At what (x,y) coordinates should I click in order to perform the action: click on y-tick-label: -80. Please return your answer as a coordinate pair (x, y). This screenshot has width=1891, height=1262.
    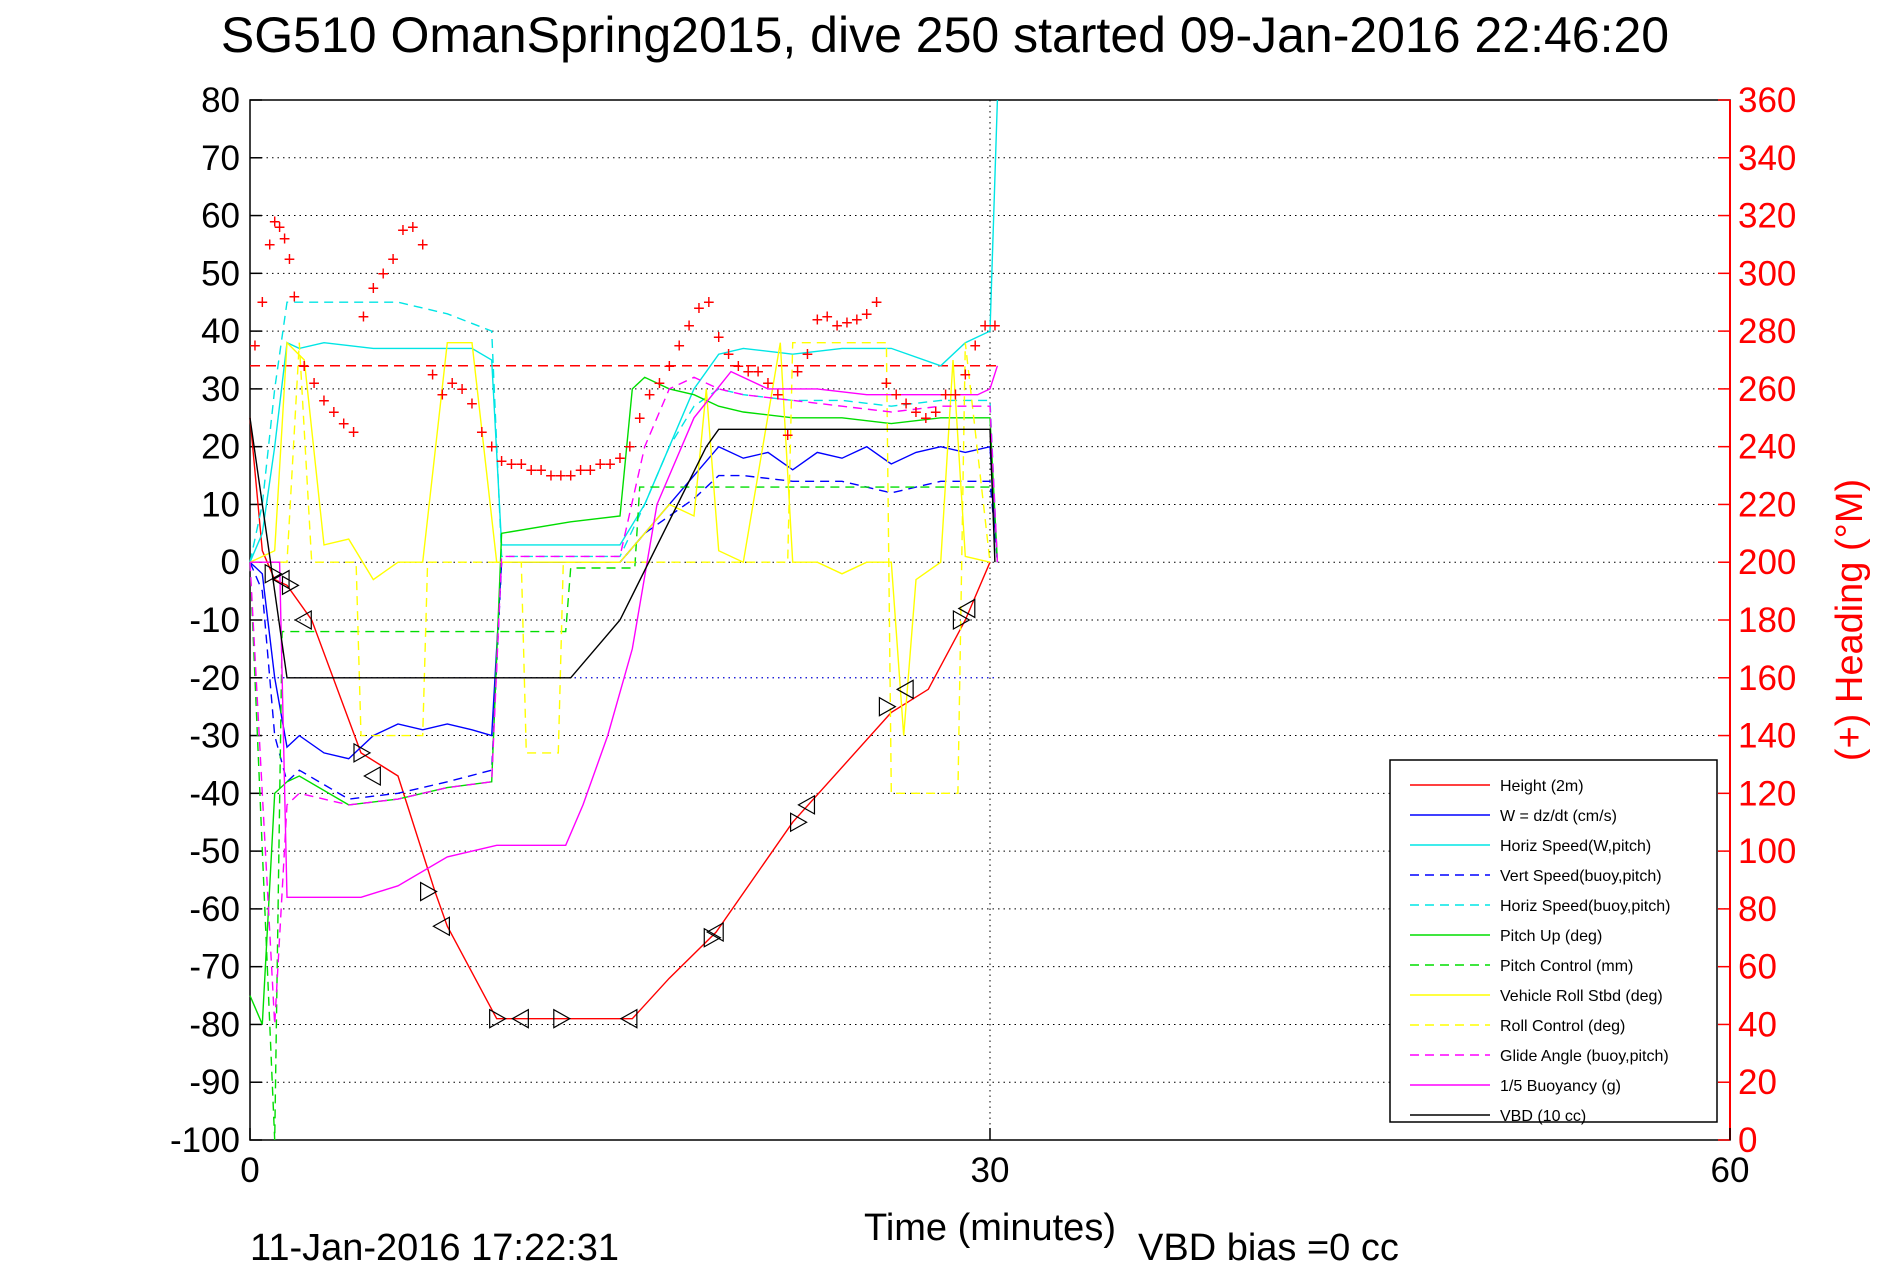
    Looking at the image, I should click on (214, 1024).